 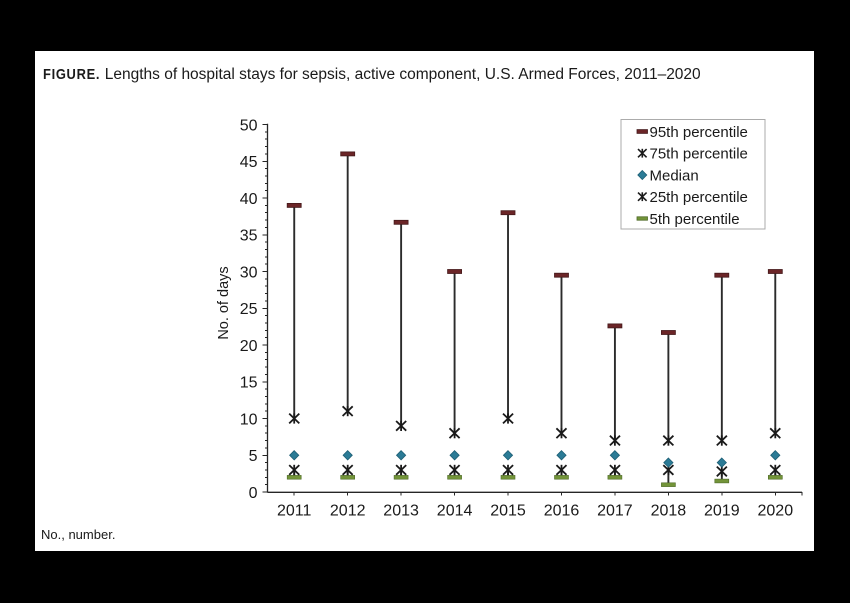 What do you see at coordinates (249, 236) in the screenshot?
I see `svg-text: 35` at bounding box center [249, 236].